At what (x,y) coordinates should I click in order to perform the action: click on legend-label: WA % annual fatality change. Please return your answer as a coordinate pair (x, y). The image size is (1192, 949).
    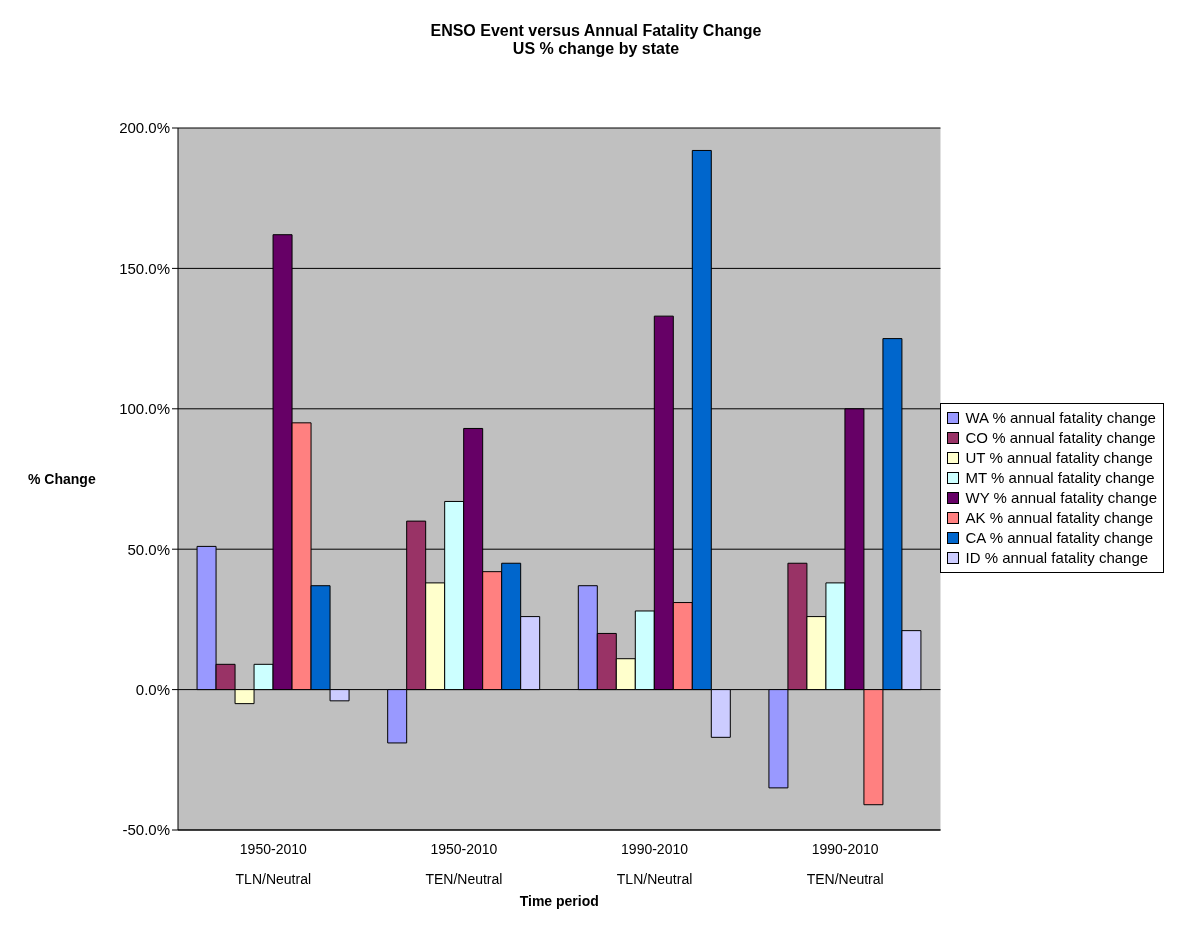
    Looking at the image, I should click on (1060, 418).